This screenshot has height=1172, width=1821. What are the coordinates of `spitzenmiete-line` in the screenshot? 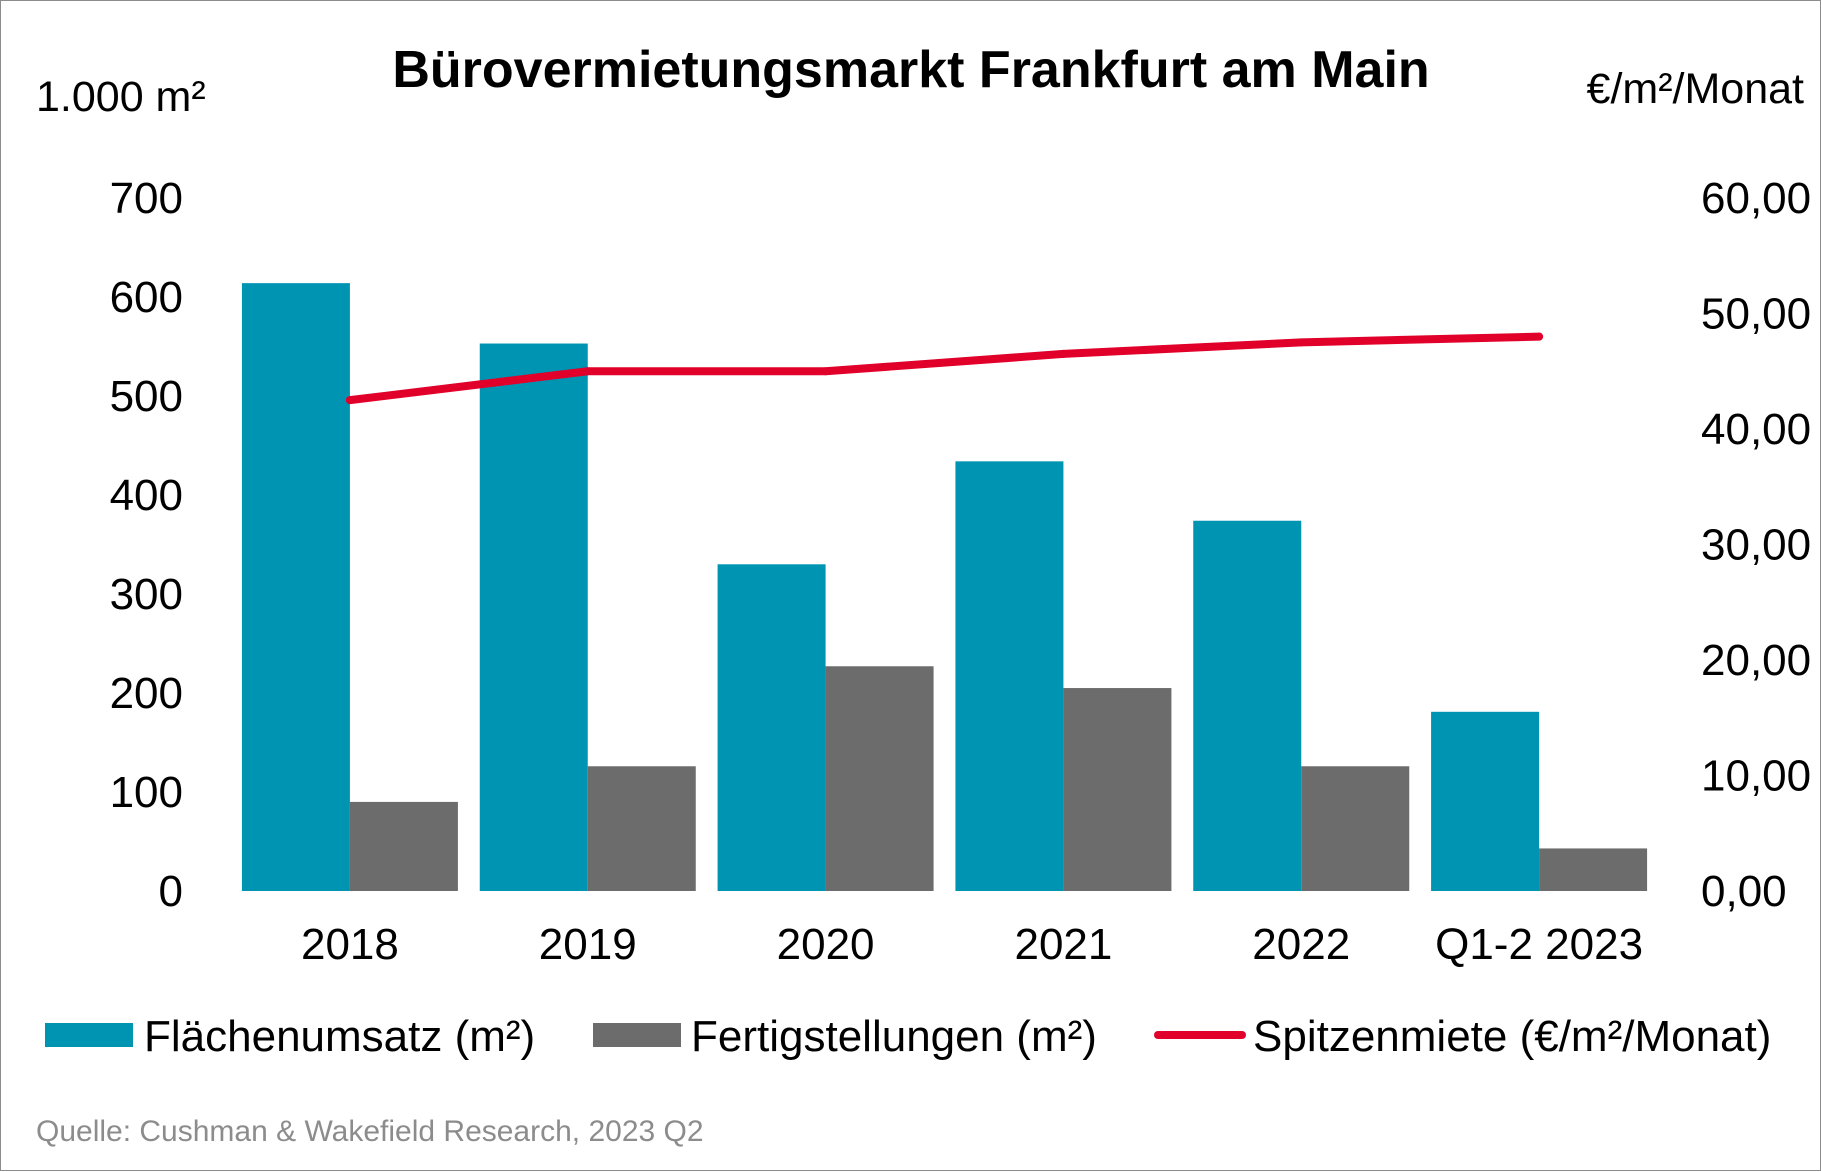 It's located at (944, 368).